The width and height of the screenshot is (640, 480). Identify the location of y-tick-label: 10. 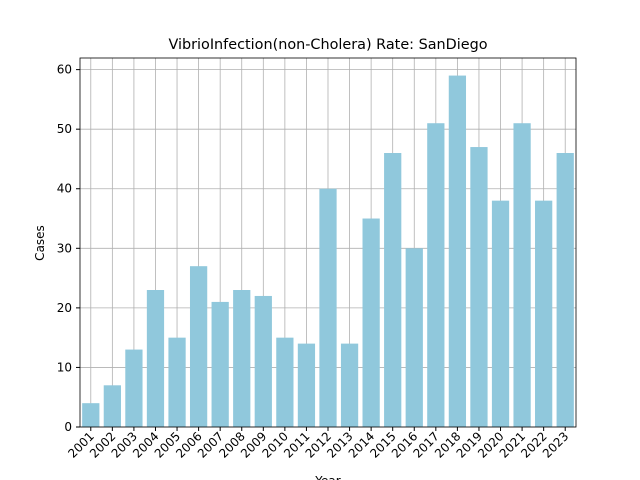
(64, 367).